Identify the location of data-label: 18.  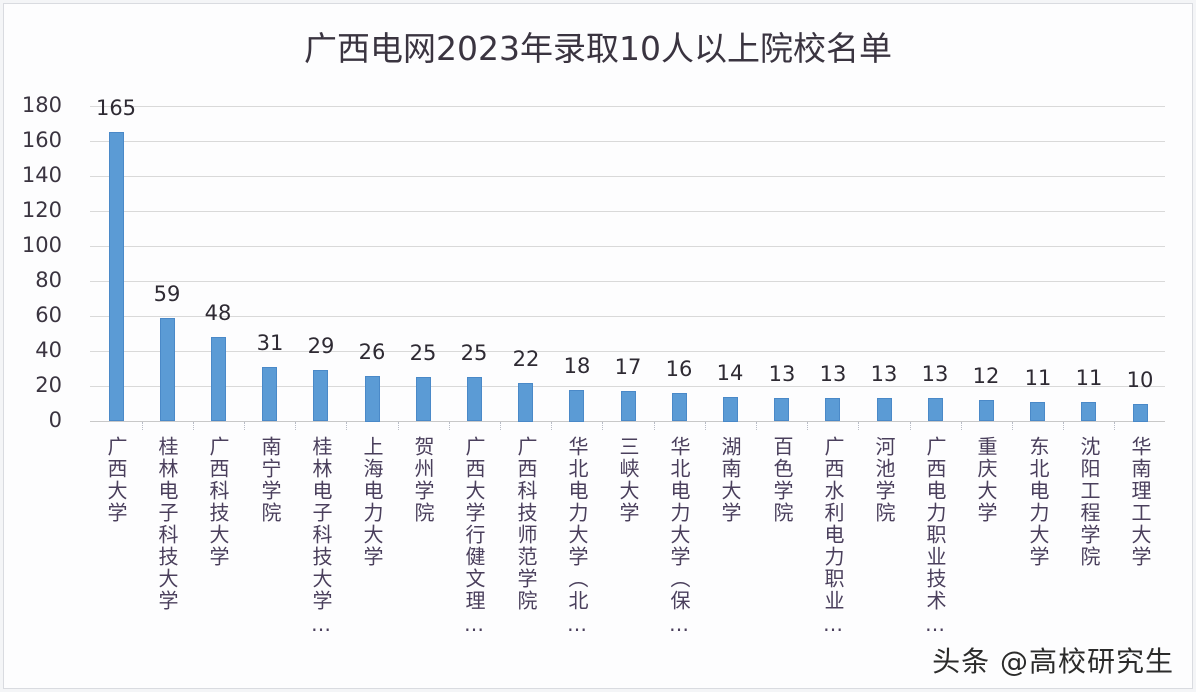
(577, 366).